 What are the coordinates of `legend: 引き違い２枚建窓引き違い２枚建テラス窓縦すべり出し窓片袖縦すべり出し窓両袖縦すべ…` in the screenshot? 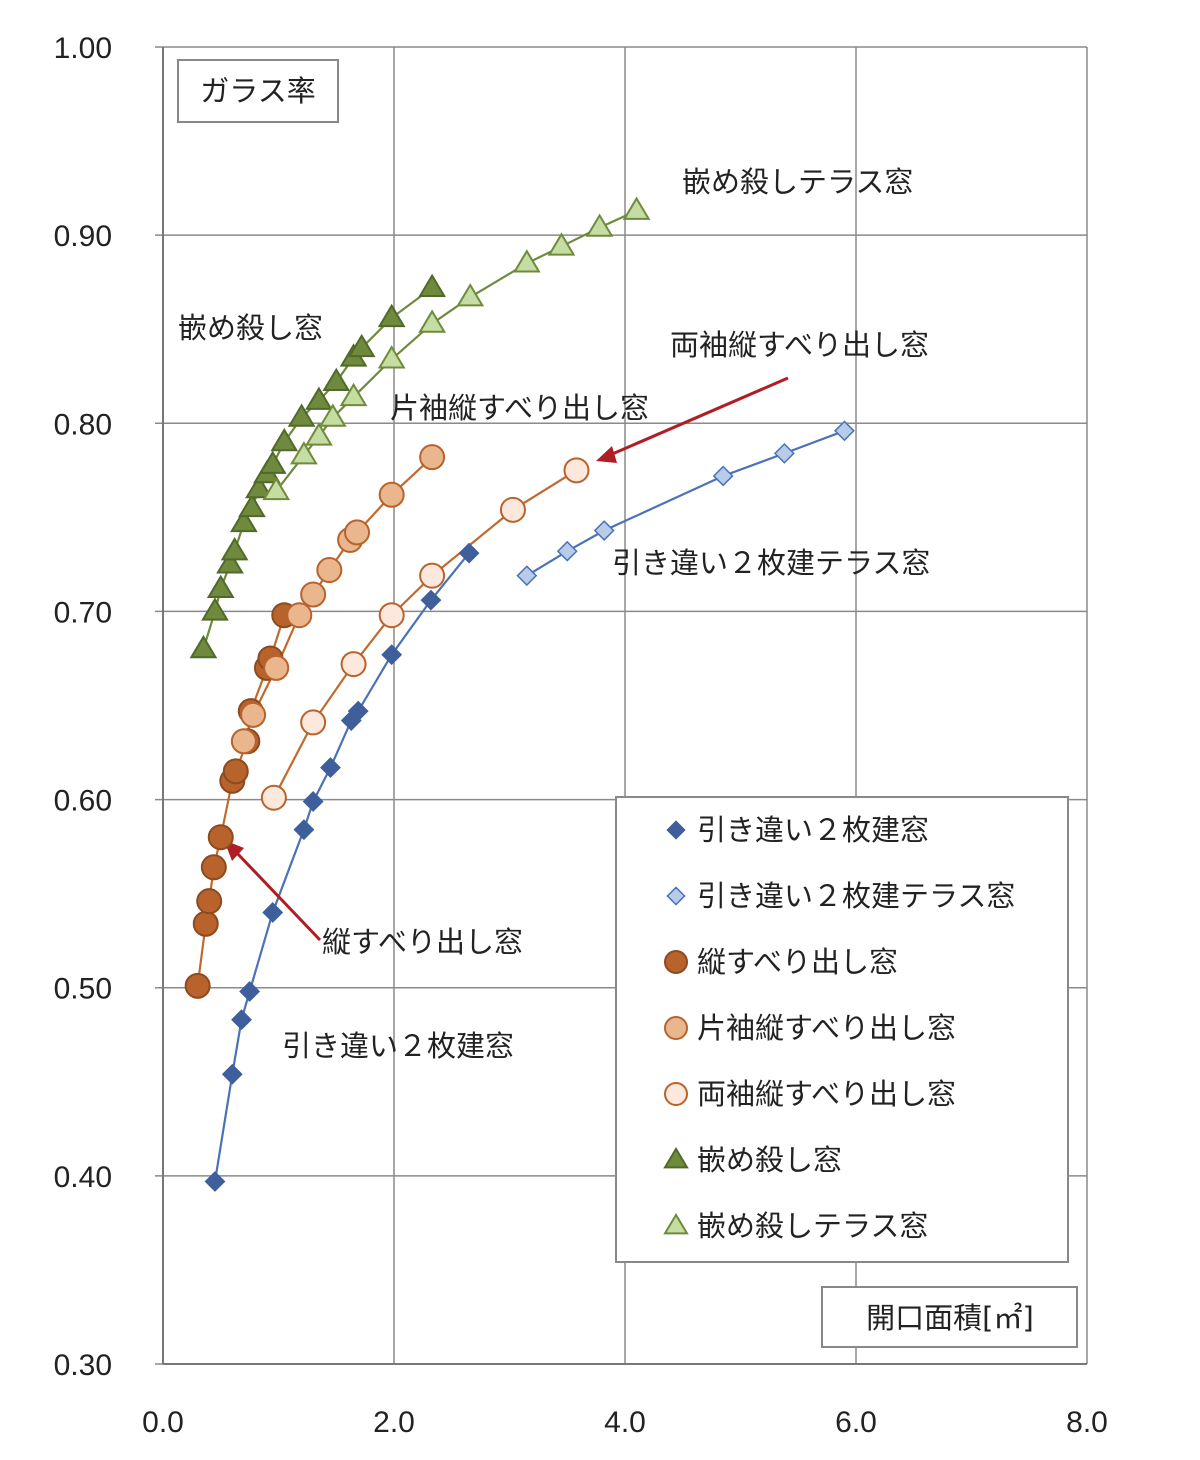 It's located at (842, 1029).